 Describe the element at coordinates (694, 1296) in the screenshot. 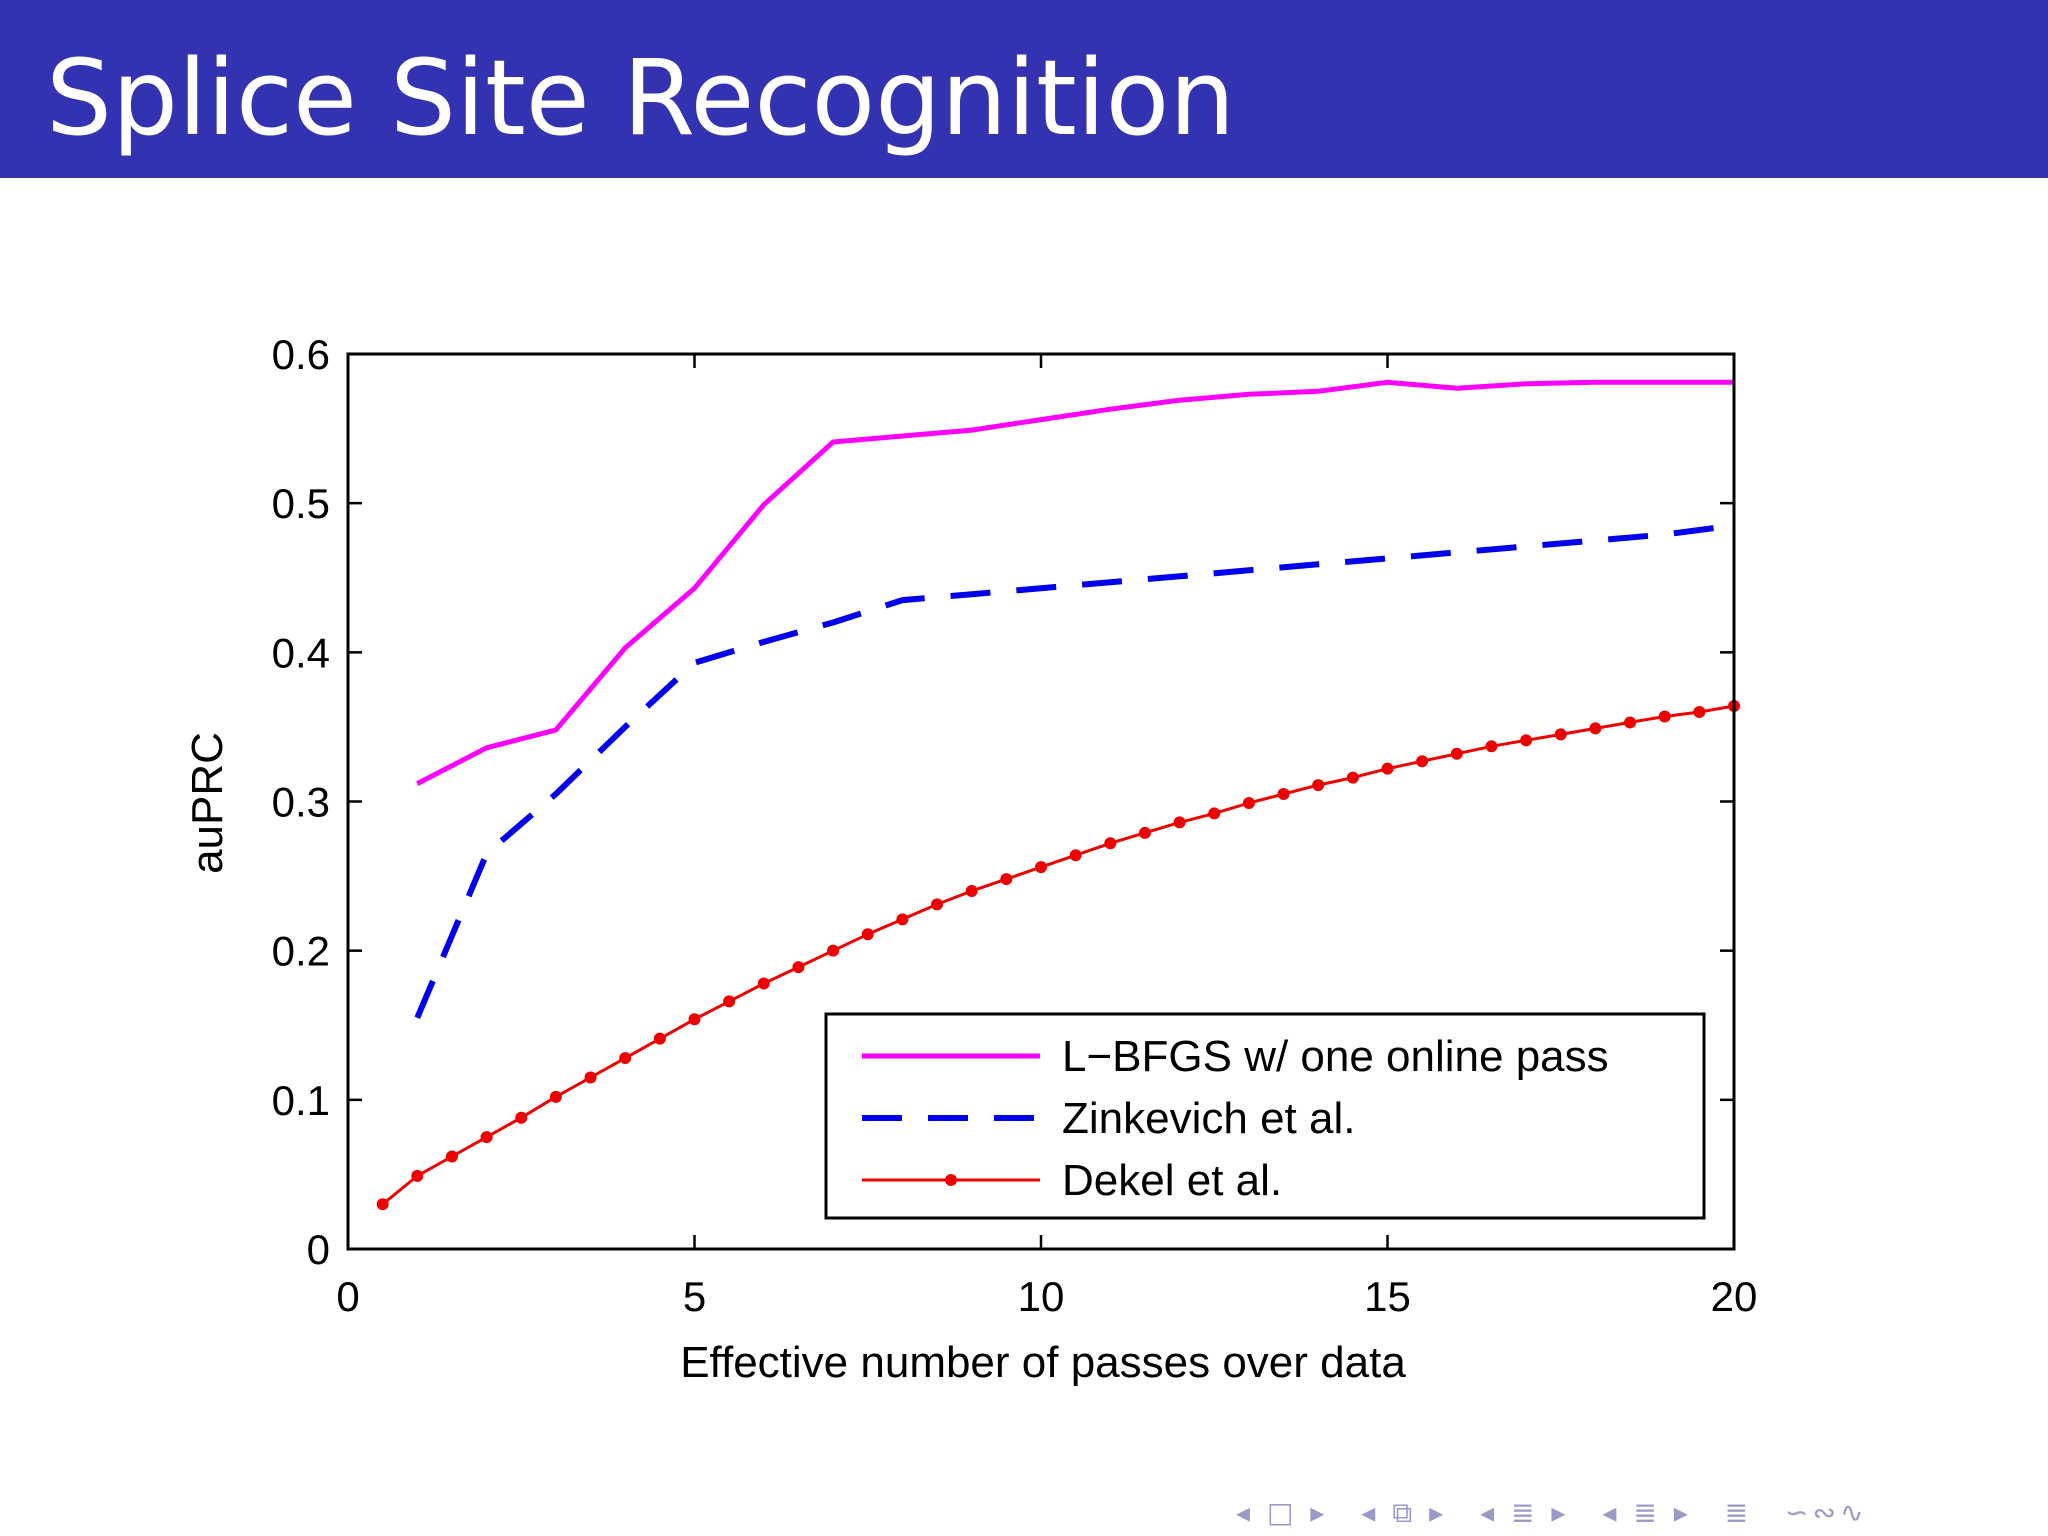

I see `x-tick-label: 5` at that location.